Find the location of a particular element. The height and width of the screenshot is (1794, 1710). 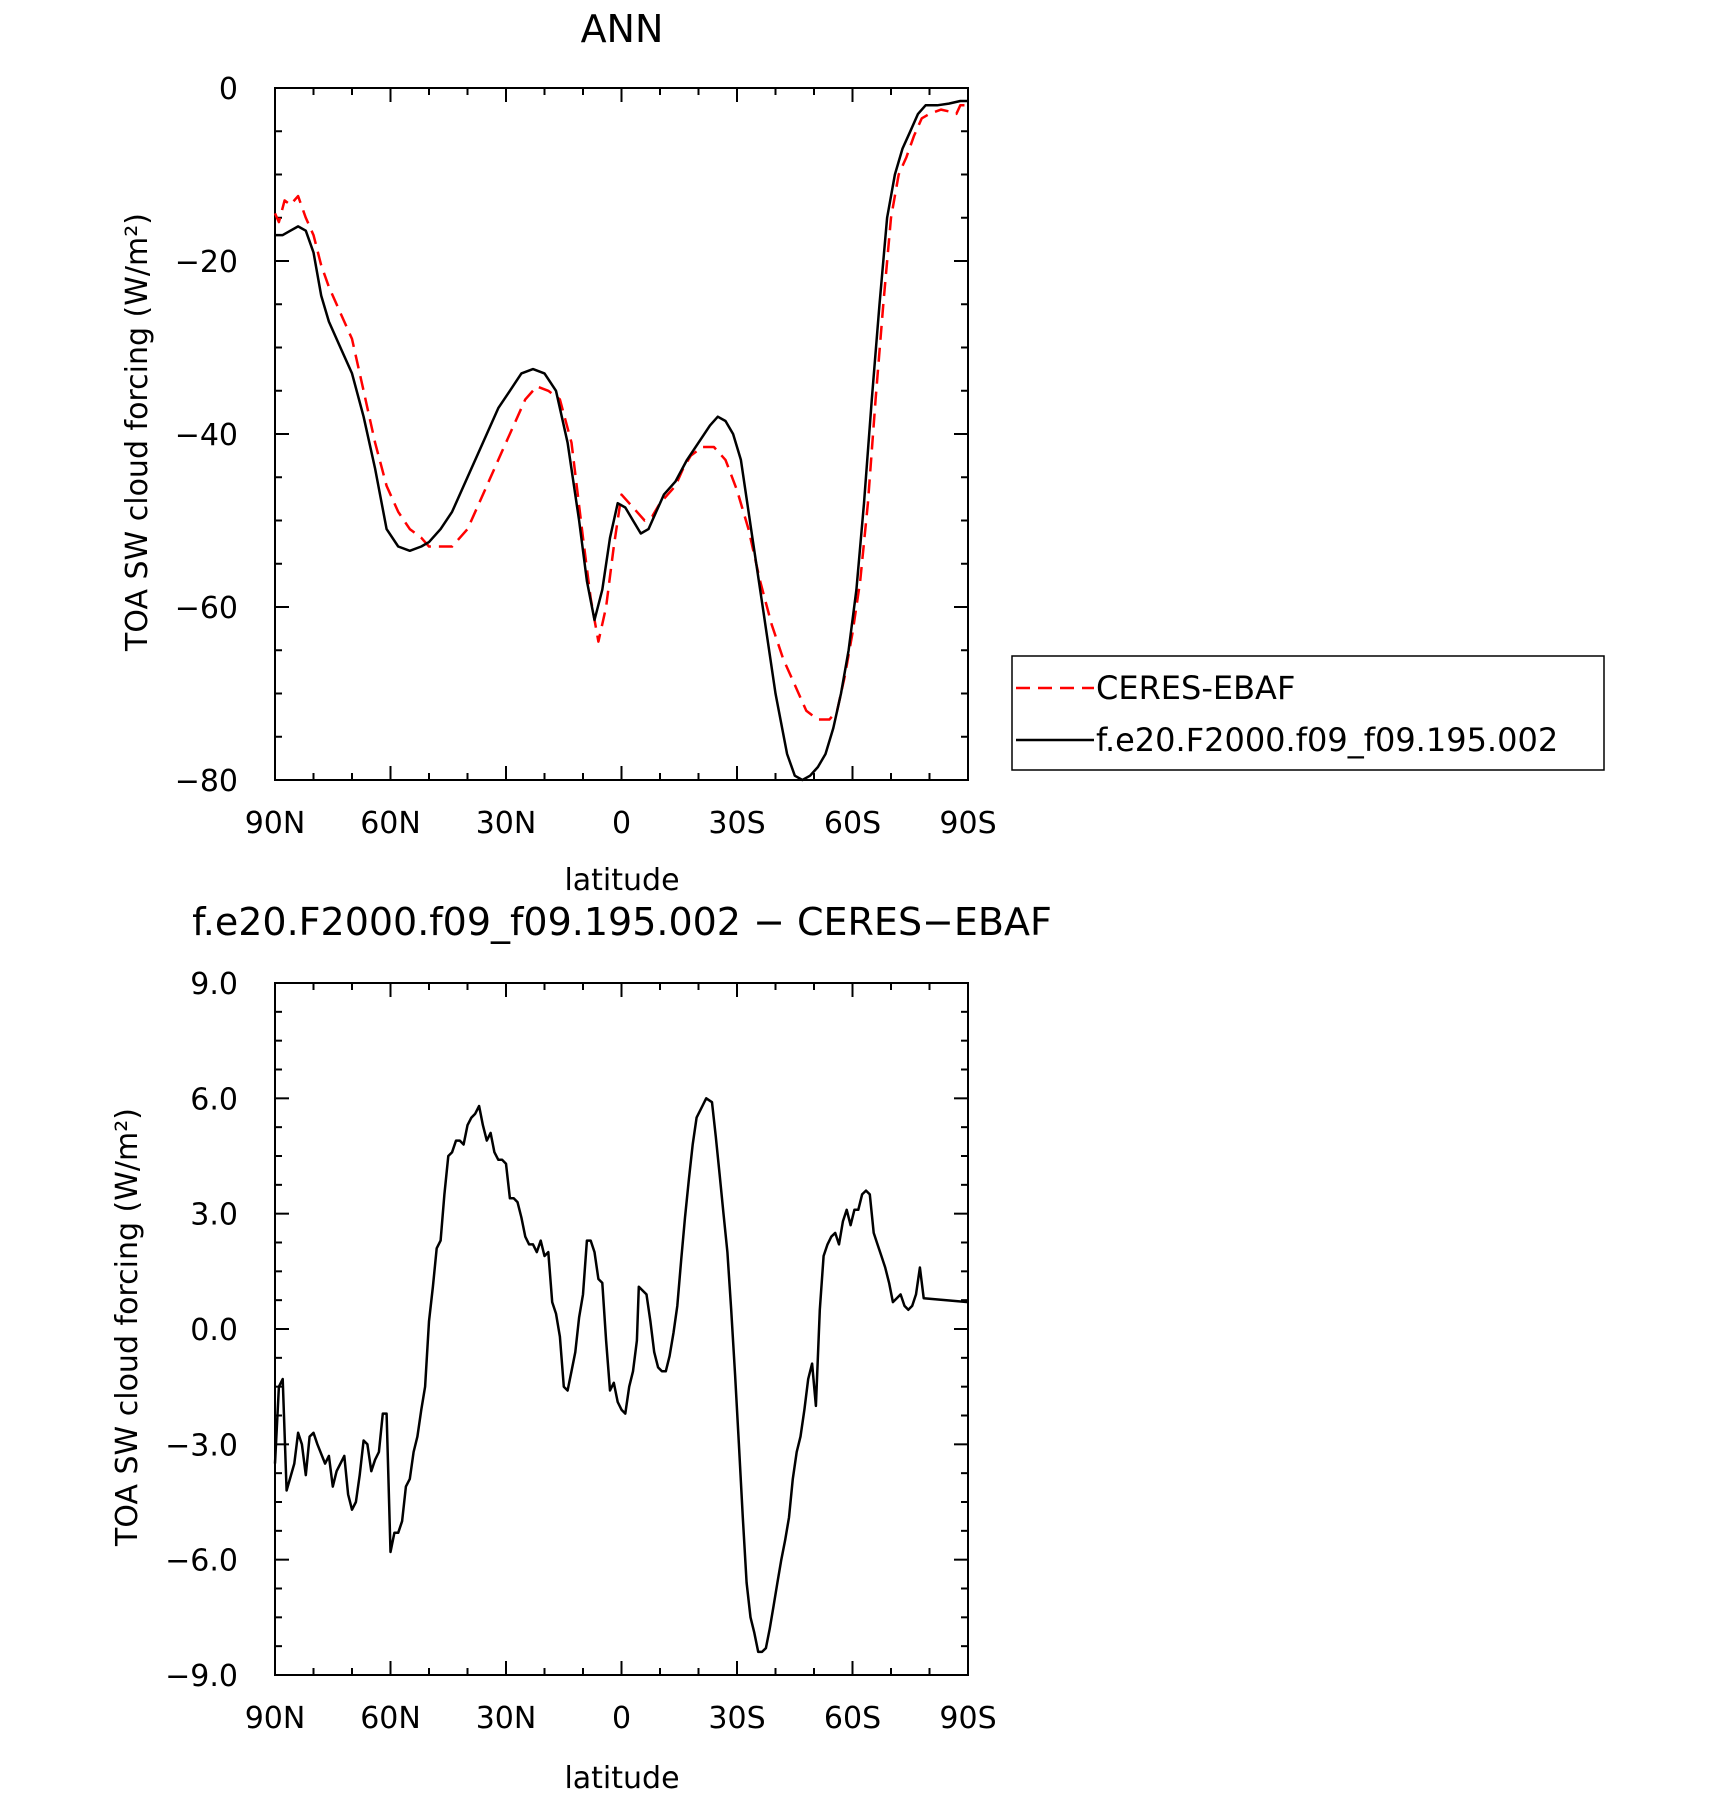

top-panel-title: ANN is located at coordinates (622, 29).